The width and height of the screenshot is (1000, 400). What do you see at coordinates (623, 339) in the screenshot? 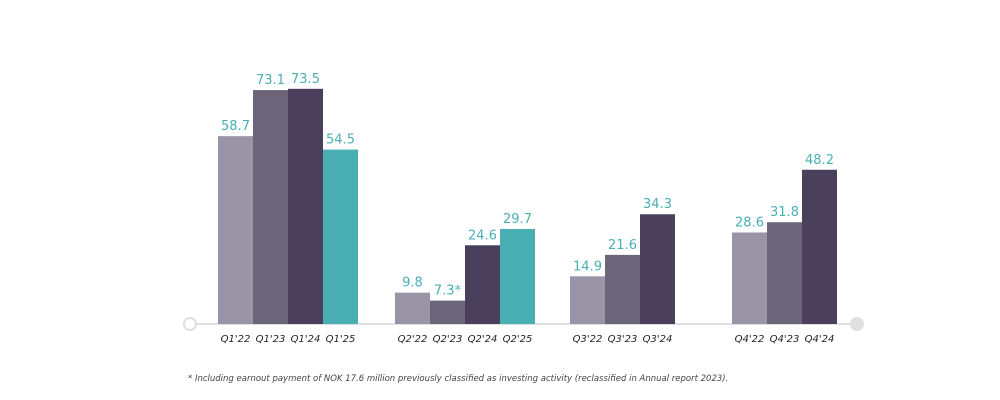
I see `tick-label: Q3'23` at bounding box center [623, 339].